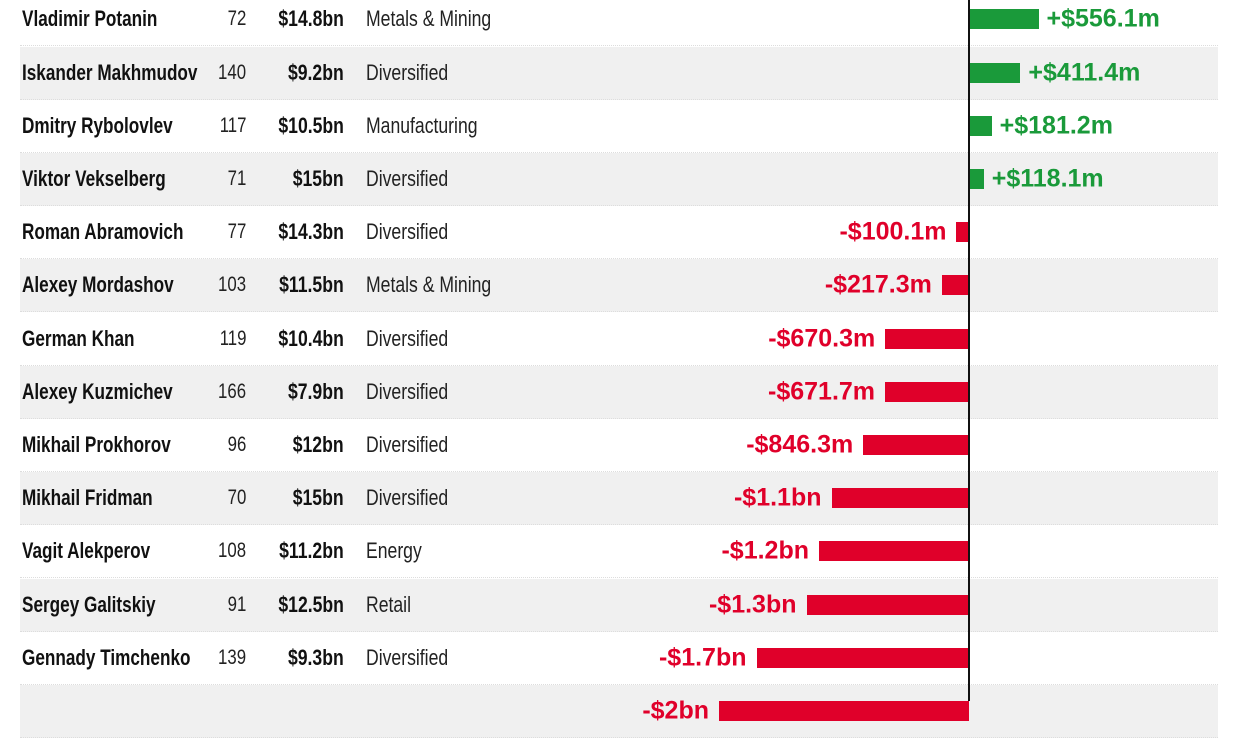 The width and height of the screenshot is (1245, 738). Describe the element at coordinates (236, 178) in the screenshot. I see `rank: 71` at that location.